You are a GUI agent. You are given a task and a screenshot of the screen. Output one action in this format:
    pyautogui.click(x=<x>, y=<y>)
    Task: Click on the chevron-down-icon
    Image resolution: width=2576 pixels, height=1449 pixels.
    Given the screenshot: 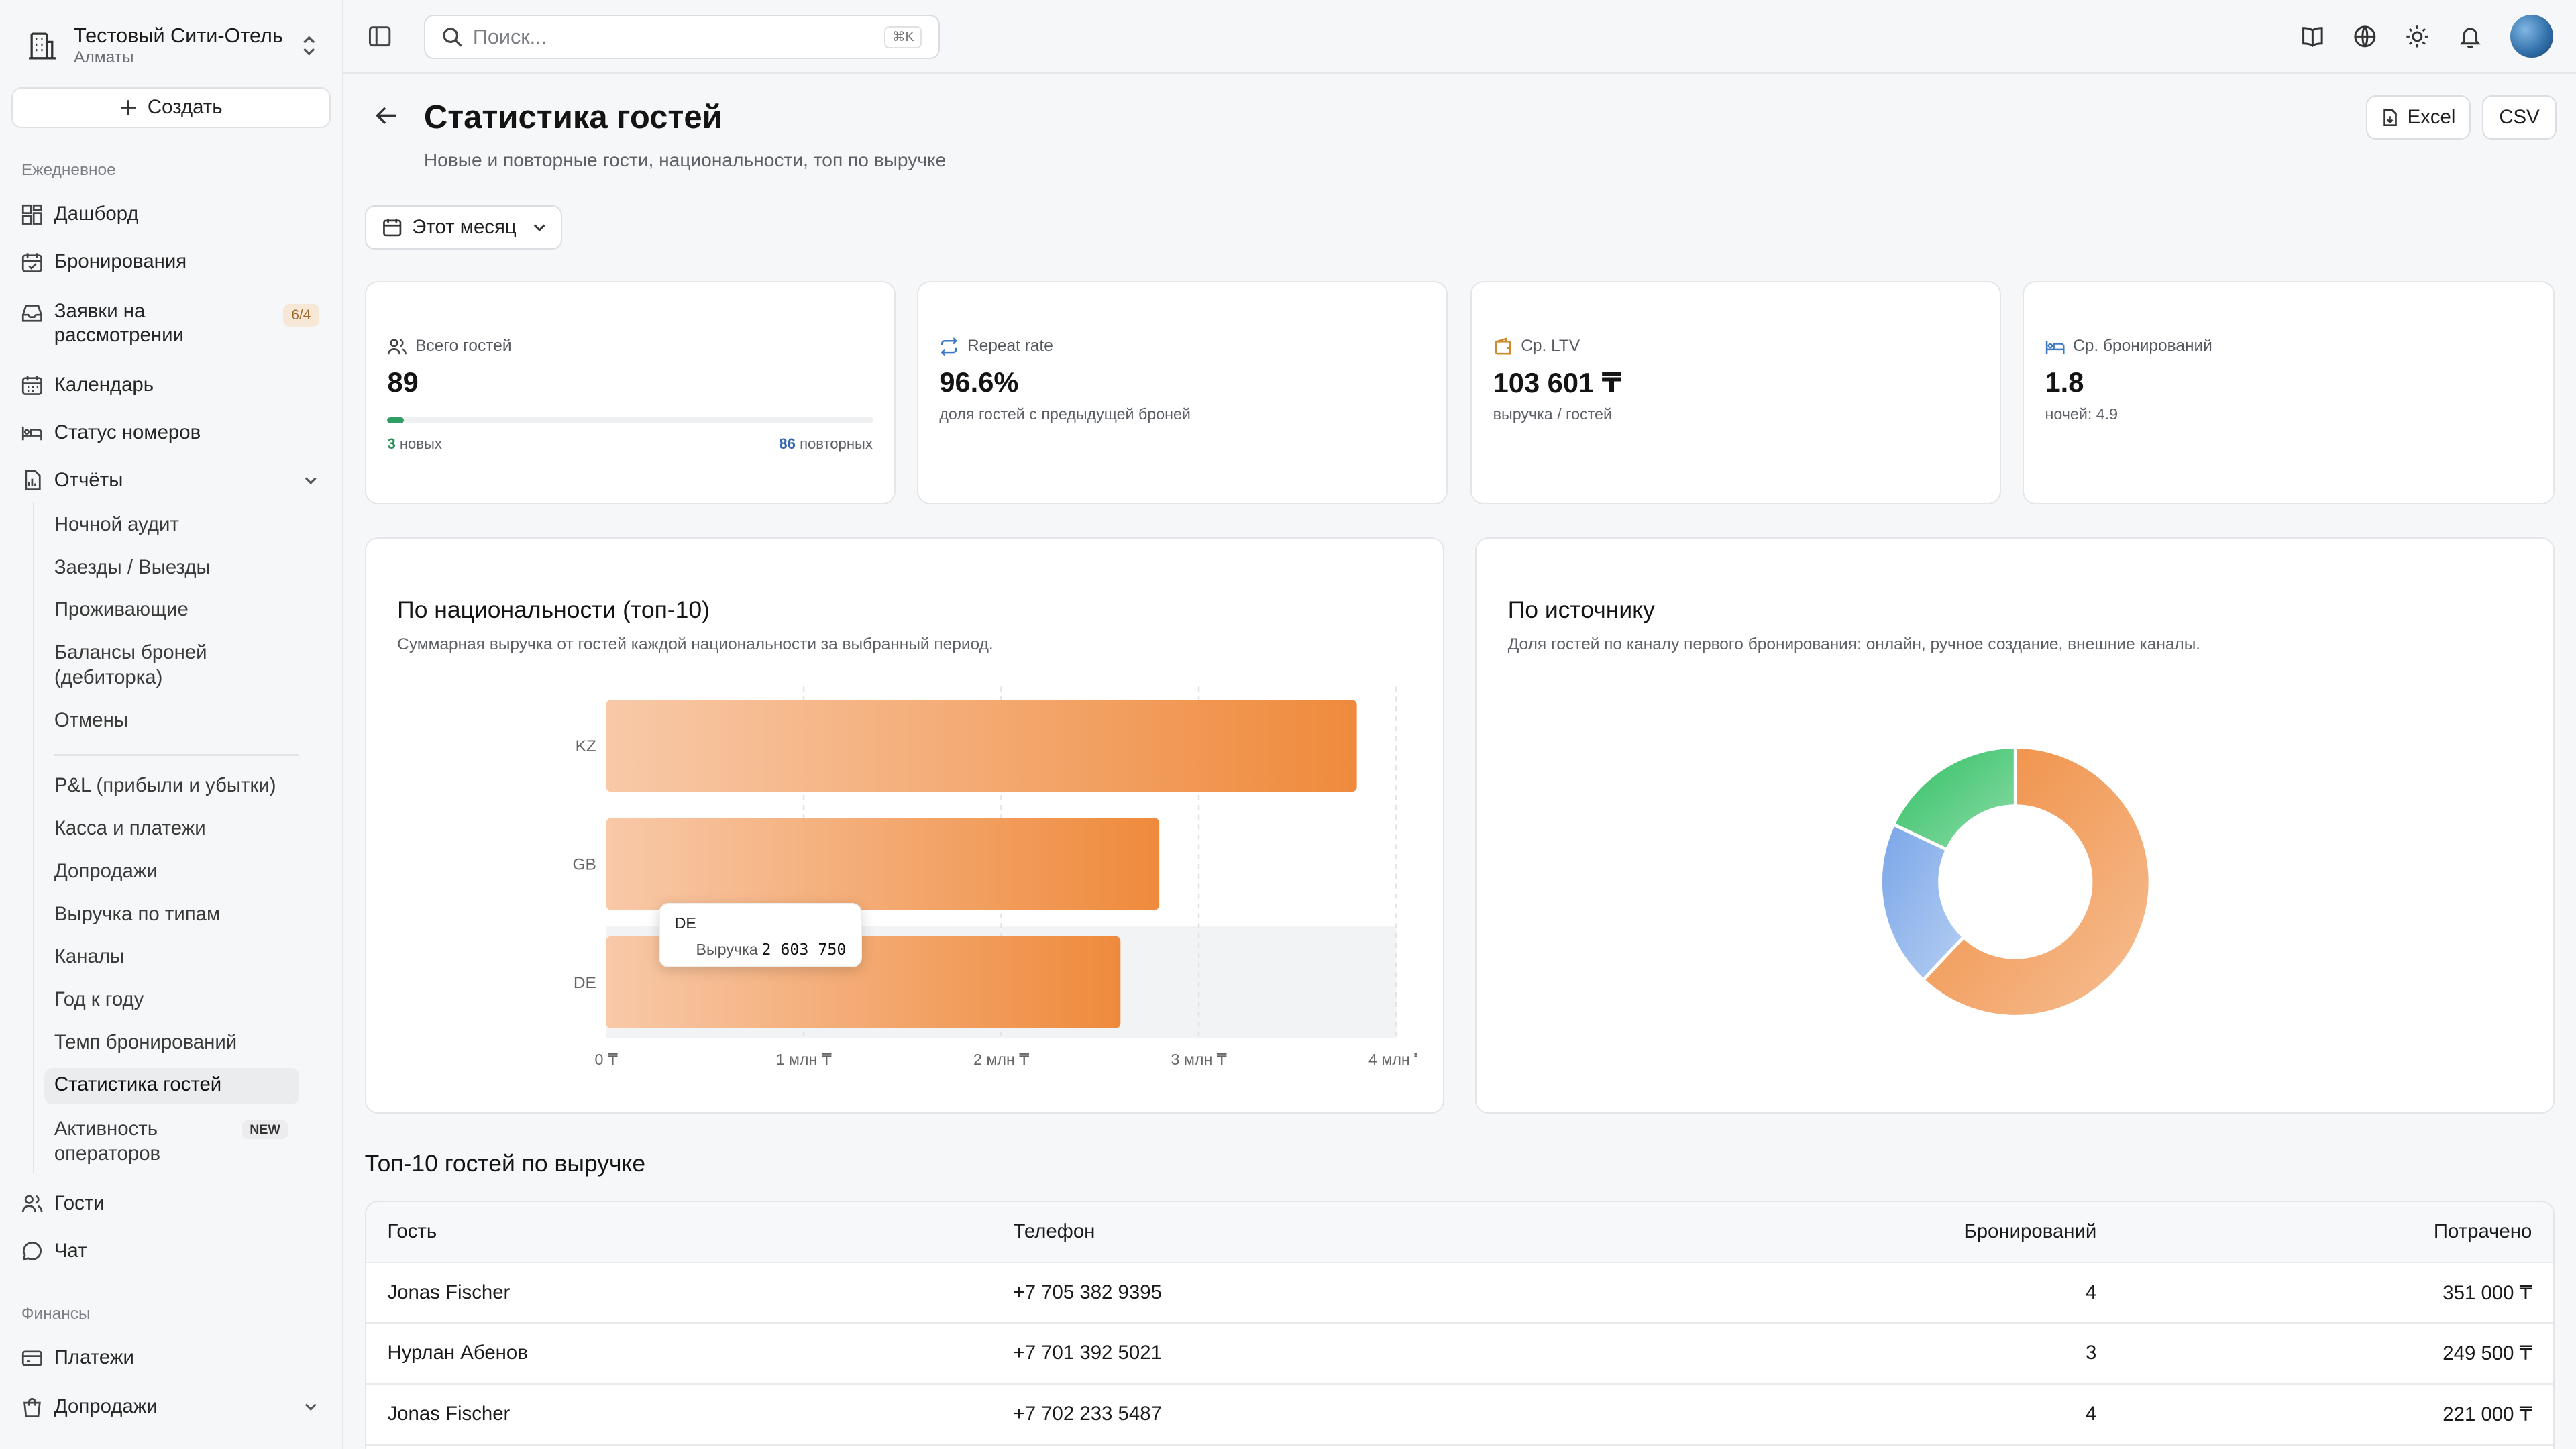 What is the action you would take?
    pyautogui.click(x=539, y=227)
    